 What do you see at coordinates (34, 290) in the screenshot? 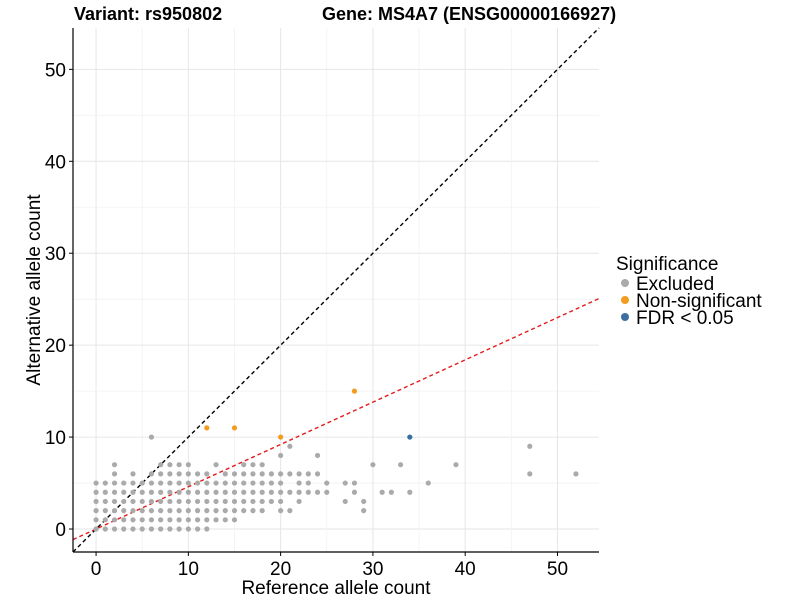
I see `y-axis-label: Alternative allele count` at bounding box center [34, 290].